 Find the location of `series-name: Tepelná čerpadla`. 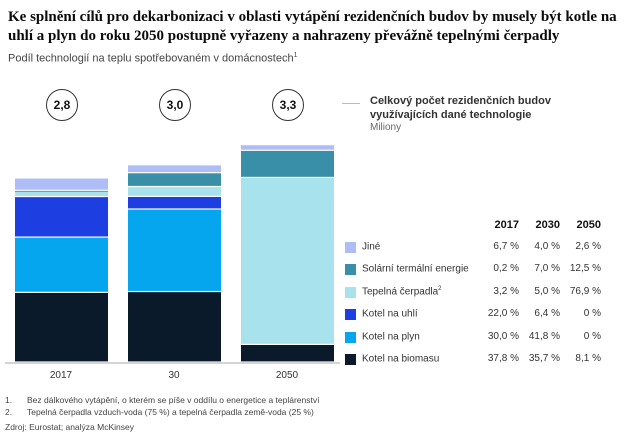

series-name: Tepelná čerpadla is located at coordinates (400, 292).